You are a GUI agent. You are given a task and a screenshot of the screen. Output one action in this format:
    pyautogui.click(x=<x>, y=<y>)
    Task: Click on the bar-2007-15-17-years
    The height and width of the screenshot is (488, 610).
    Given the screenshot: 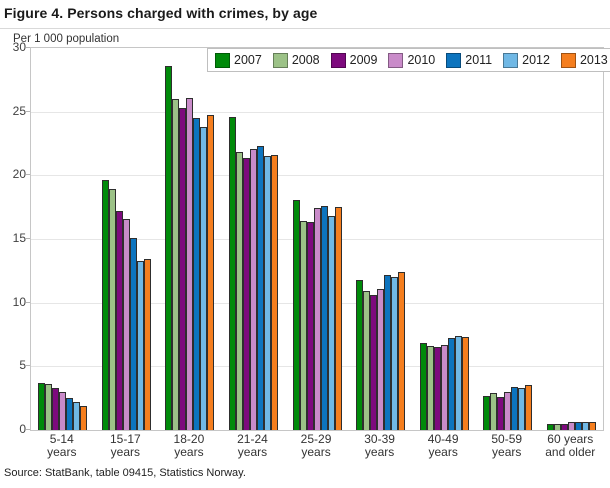 What is the action you would take?
    pyautogui.click(x=105, y=305)
    